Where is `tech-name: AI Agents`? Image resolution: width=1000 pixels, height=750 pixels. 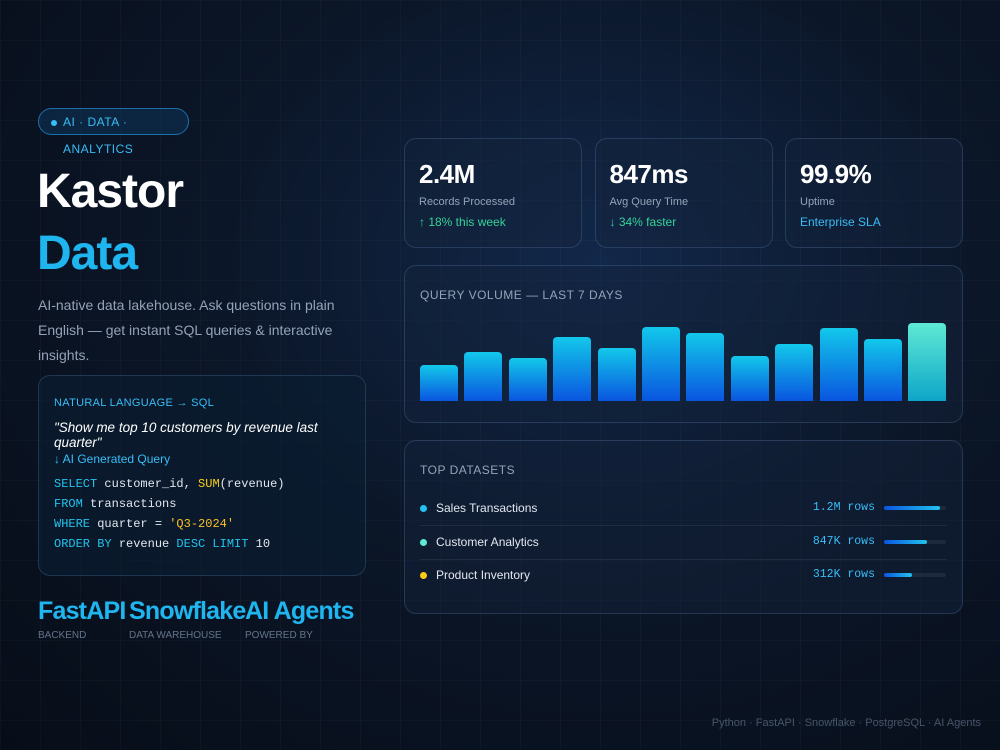
tech-name: AI Agents is located at coordinates (299, 611).